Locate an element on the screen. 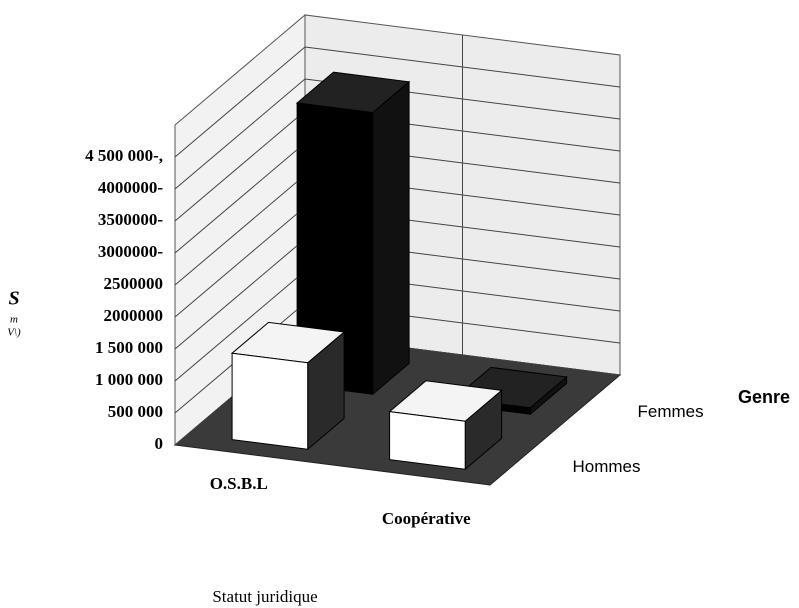 Image resolution: width=799 pixels, height=608 pixels. y-tick-label: 3000000- is located at coordinates (131, 251).